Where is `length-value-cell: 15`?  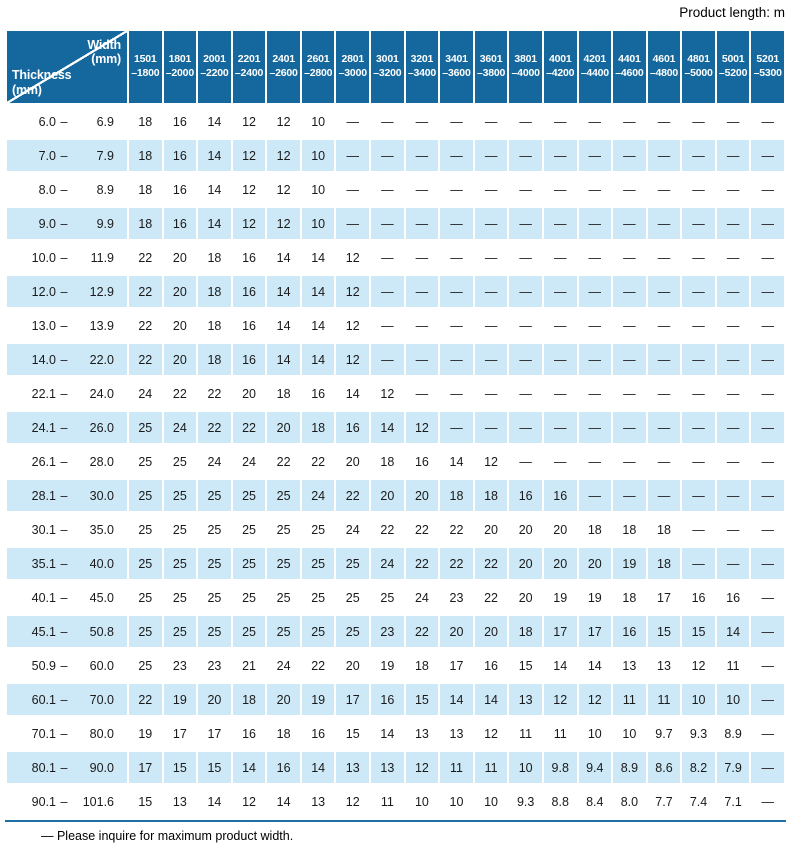 length-value-cell: 15 is located at coordinates (180, 767).